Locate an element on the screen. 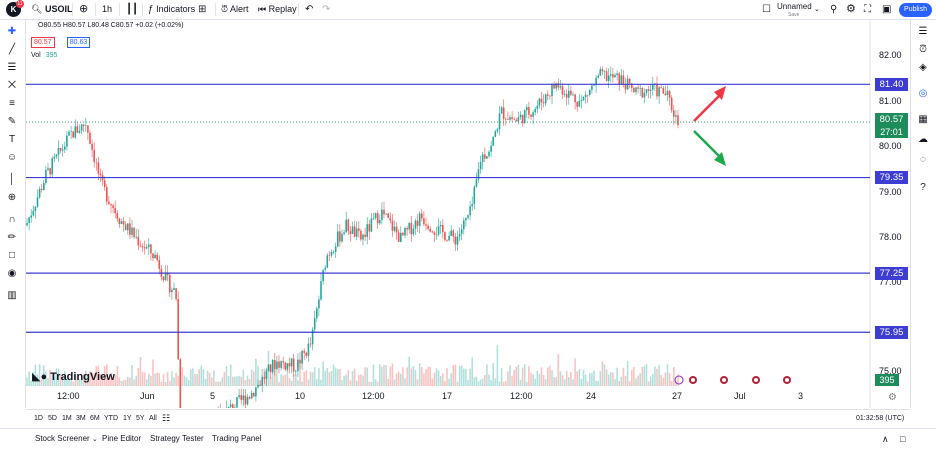 This screenshot has width=936, height=450. compare-symbol-icon: ⊕ is located at coordinates (83, 9).